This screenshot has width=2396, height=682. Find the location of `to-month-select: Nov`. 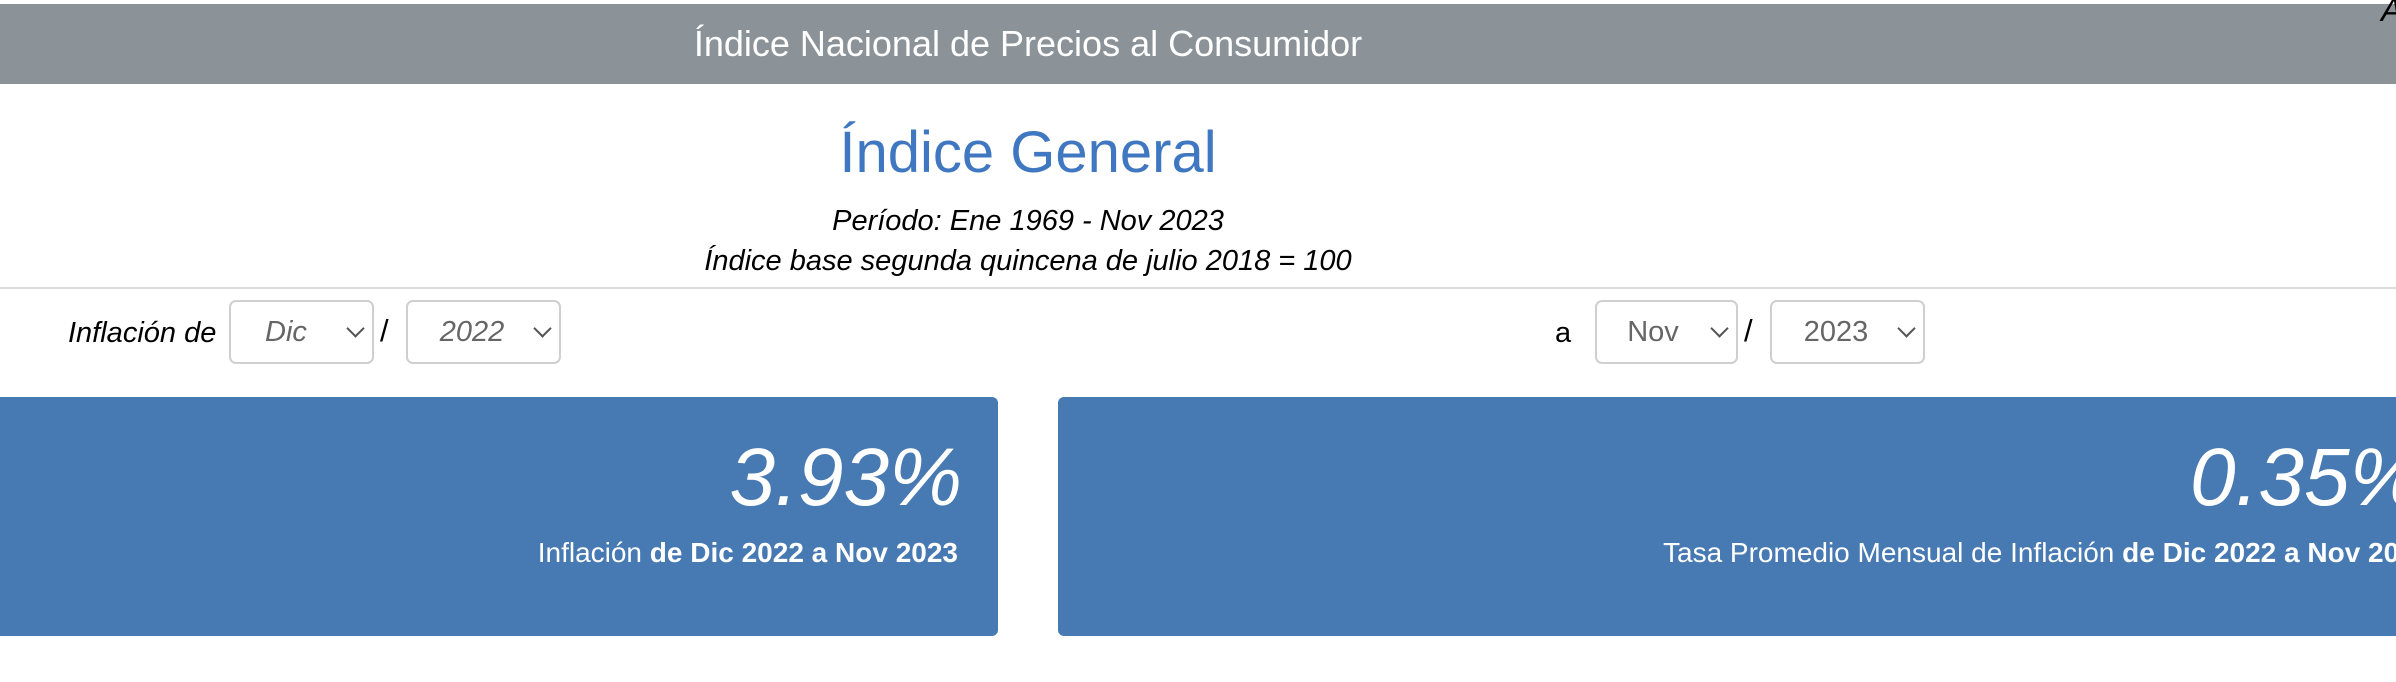

to-month-select: Nov is located at coordinates (1666, 332).